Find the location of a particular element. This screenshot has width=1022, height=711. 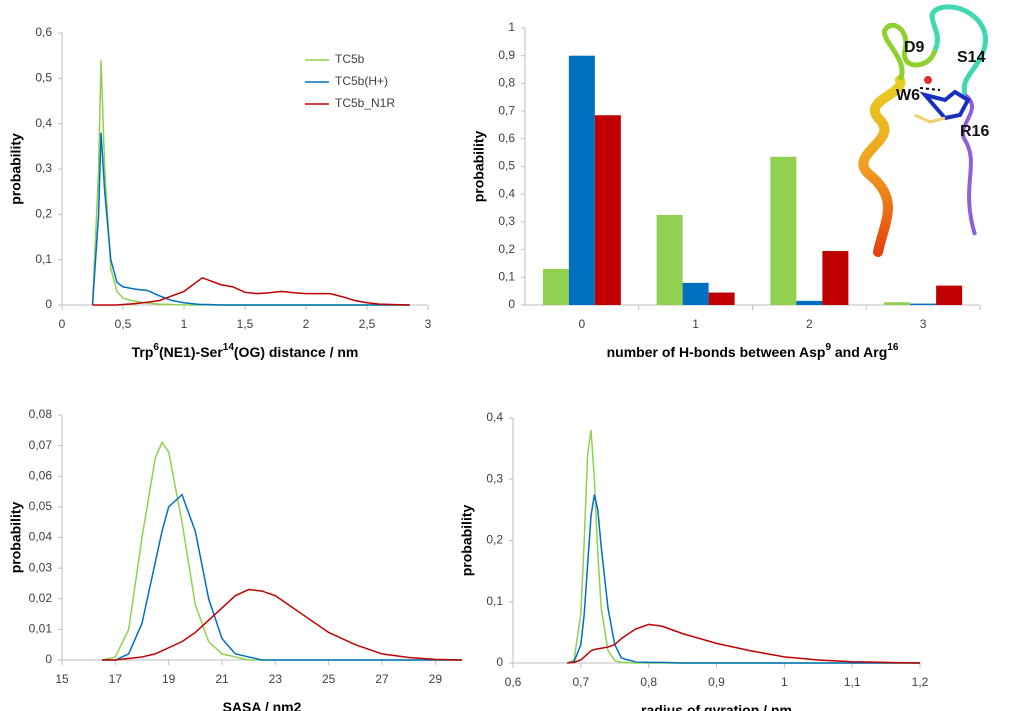

structure-label: R16 is located at coordinates (974, 131).